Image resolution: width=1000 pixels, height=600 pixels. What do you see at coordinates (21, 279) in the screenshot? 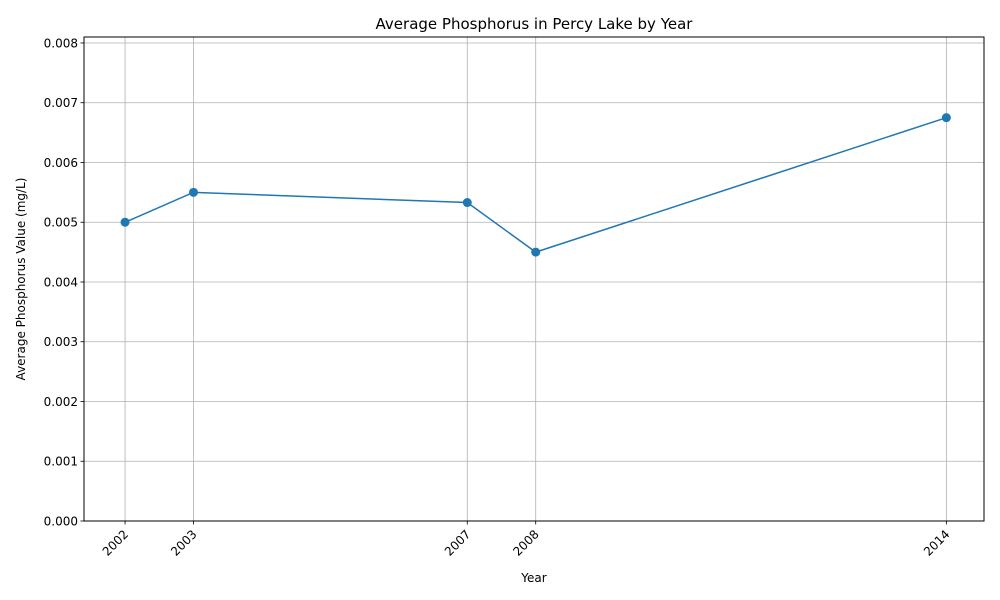
I see `y-axis-label: Average Phosphorus Value (mg/L)` at bounding box center [21, 279].